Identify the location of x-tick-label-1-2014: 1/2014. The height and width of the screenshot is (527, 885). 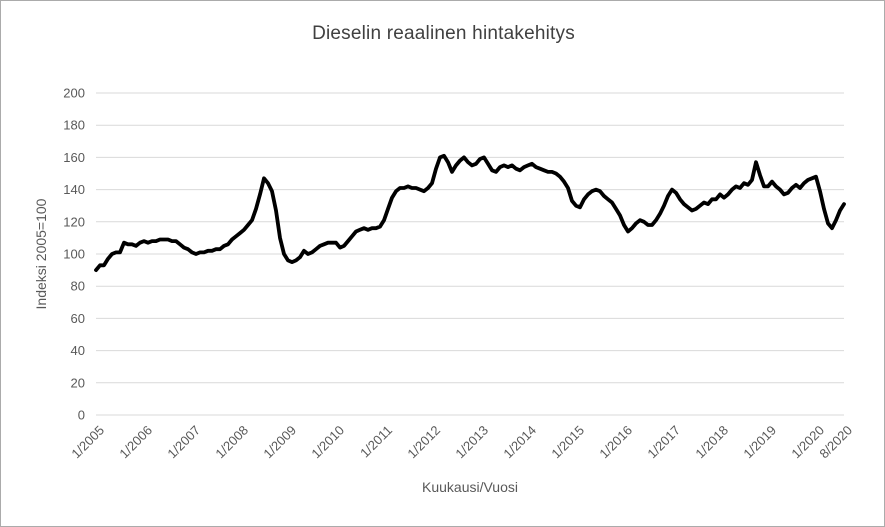
(519, 442).